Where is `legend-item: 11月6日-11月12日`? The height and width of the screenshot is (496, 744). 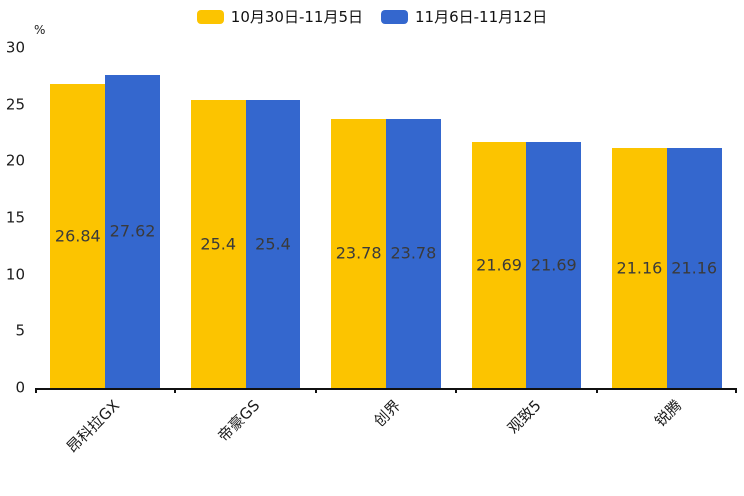
legend-item: 11月6日-11月12日 is located at coordinates (464, 16).